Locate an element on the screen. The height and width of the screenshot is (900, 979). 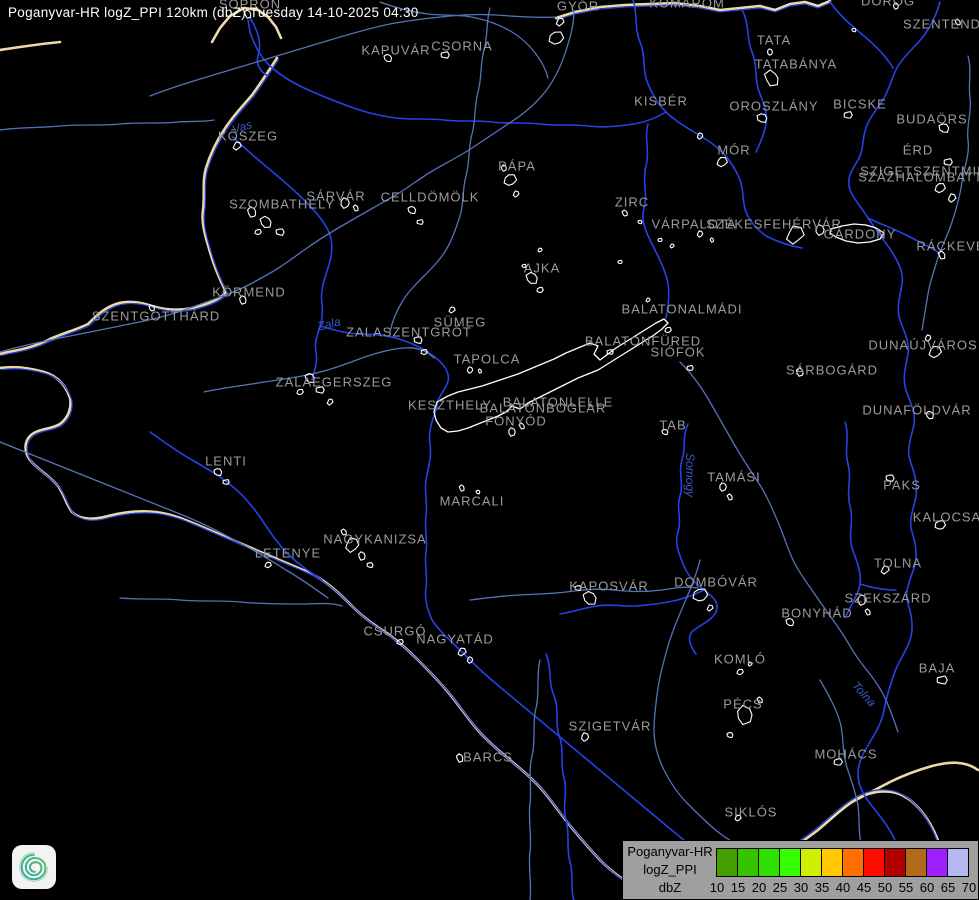
city-label: SÁRBOGÁRD is located at coordinates (832, 370).